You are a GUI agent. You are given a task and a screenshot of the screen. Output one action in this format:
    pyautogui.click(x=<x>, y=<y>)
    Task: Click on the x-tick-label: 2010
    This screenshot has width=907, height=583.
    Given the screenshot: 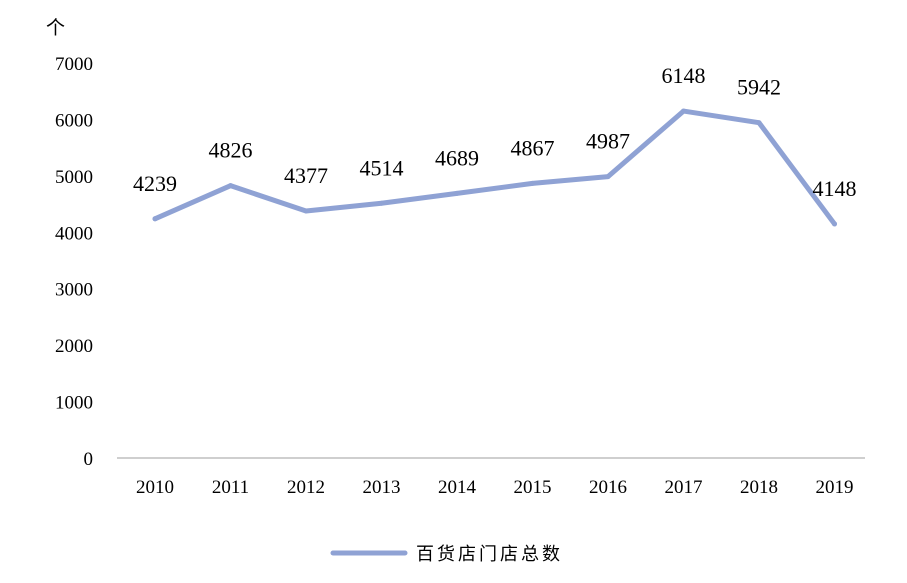 What is the action you would take?
    pyautogui.click(x=155, y=487)
    